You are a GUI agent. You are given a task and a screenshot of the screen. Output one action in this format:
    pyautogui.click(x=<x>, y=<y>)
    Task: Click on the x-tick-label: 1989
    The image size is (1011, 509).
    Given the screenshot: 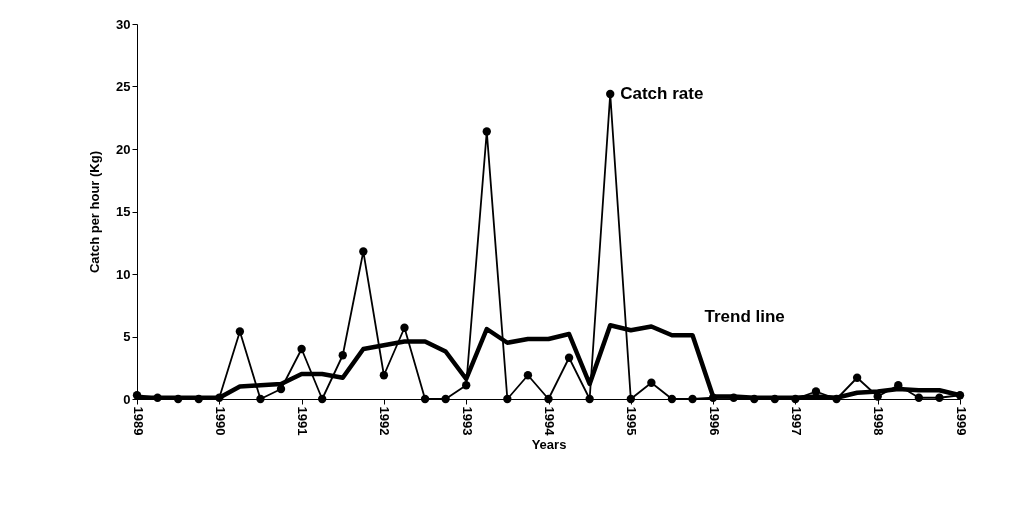 What is the action you would take?
    pyautogui.click(x=138, y=421)
    